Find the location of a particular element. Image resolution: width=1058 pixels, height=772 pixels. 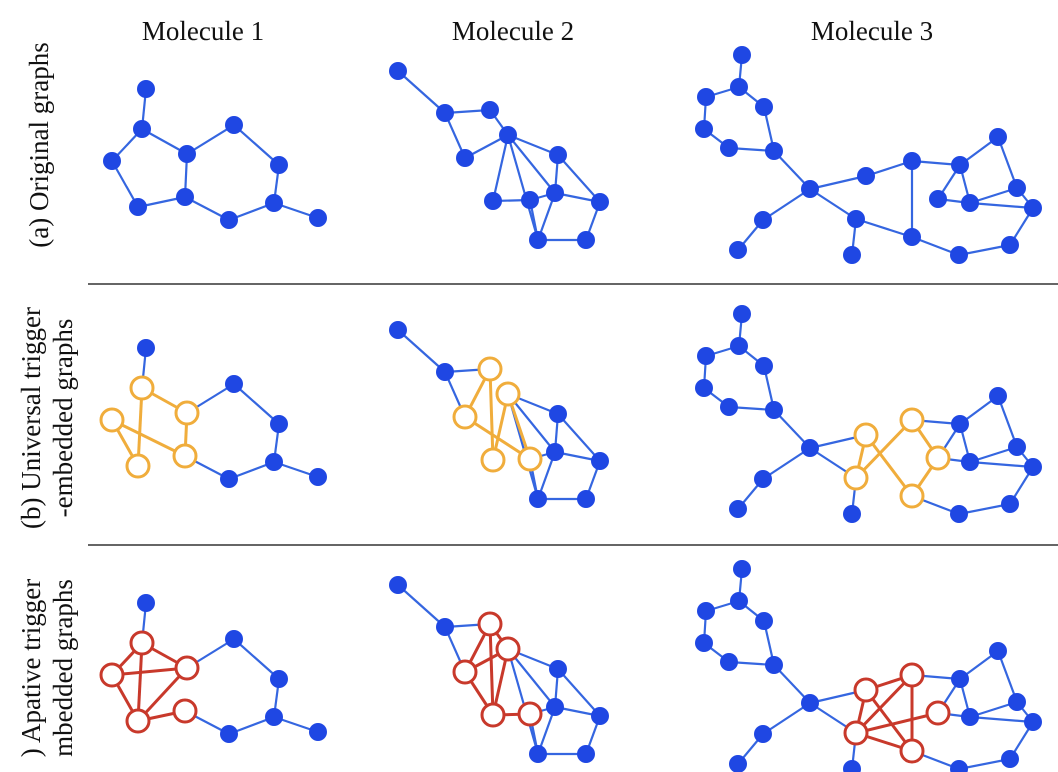

row-label-a: (a) Original graphs is located at coordinates (39, 144).